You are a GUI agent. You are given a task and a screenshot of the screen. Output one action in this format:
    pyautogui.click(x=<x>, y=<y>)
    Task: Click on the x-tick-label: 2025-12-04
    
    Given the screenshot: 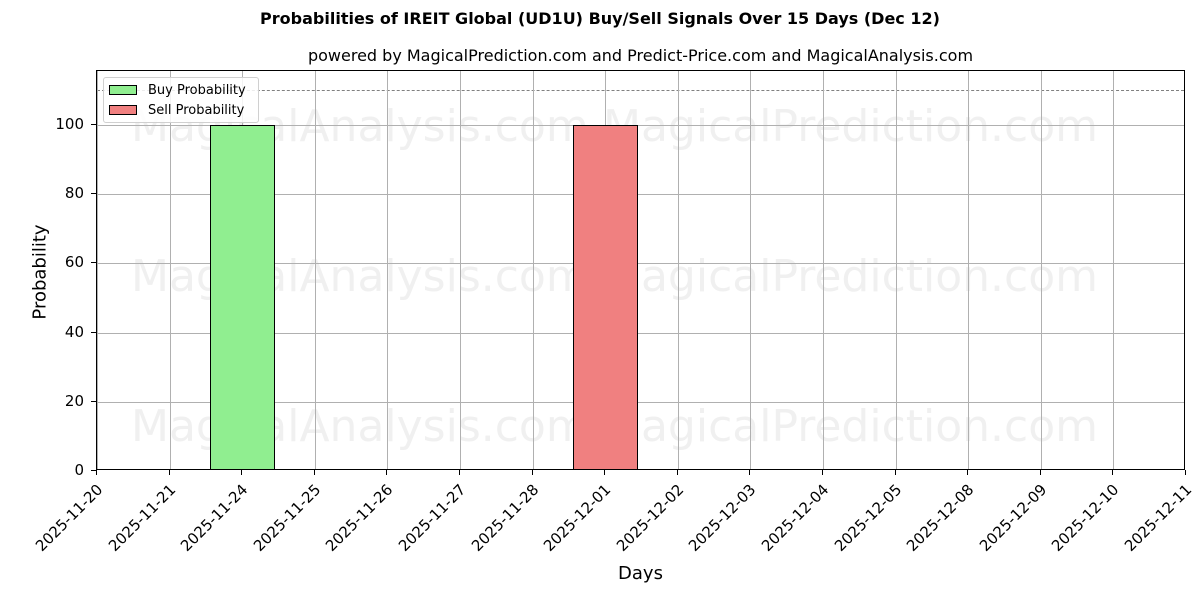 What is the action you would take?
    pyautogui.click(x=795, y=518)
    